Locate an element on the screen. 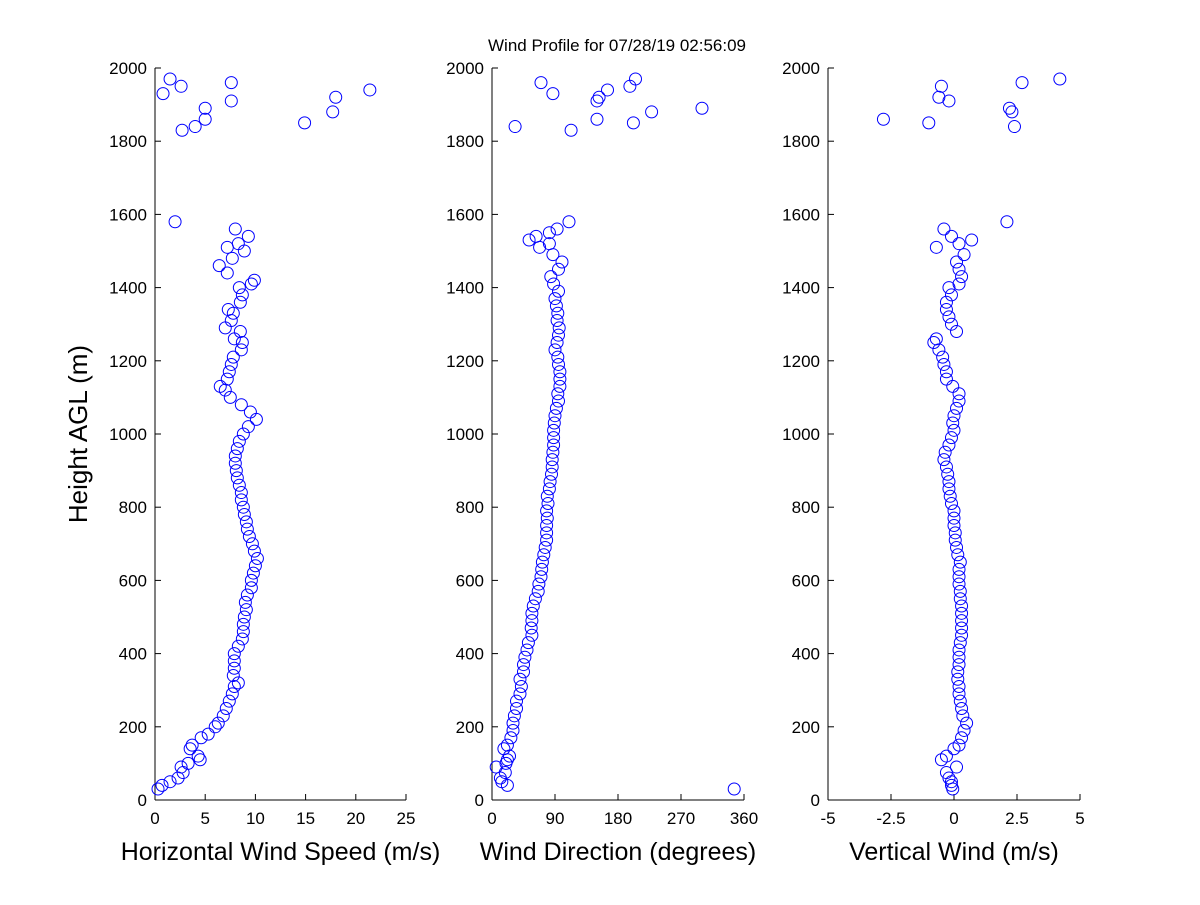  x-tick-label: 180 is located at coordinates (618, 818).